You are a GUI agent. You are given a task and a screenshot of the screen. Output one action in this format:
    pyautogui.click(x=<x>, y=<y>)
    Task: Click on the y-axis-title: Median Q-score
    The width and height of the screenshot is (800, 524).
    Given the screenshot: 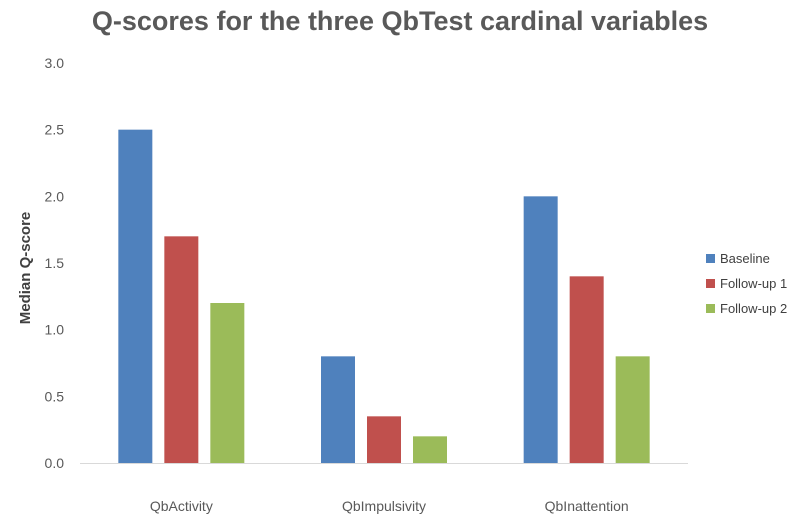 What is the action you would take?
    pyautogui.click(x=25, y=268)
    